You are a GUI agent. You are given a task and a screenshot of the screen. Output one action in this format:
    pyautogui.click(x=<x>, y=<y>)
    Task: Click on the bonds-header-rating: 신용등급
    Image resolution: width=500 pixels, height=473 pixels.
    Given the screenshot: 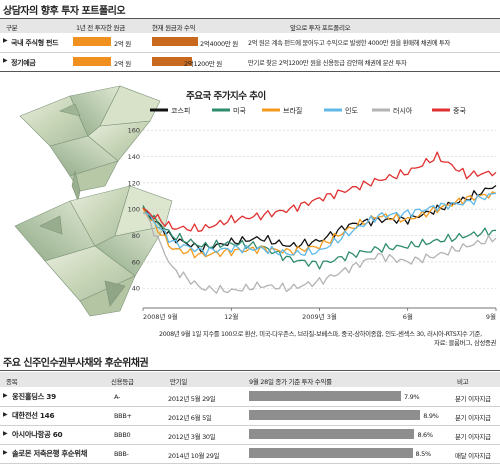 What is the action you would take?
    pyautogui.click(x=122, y=382)
    